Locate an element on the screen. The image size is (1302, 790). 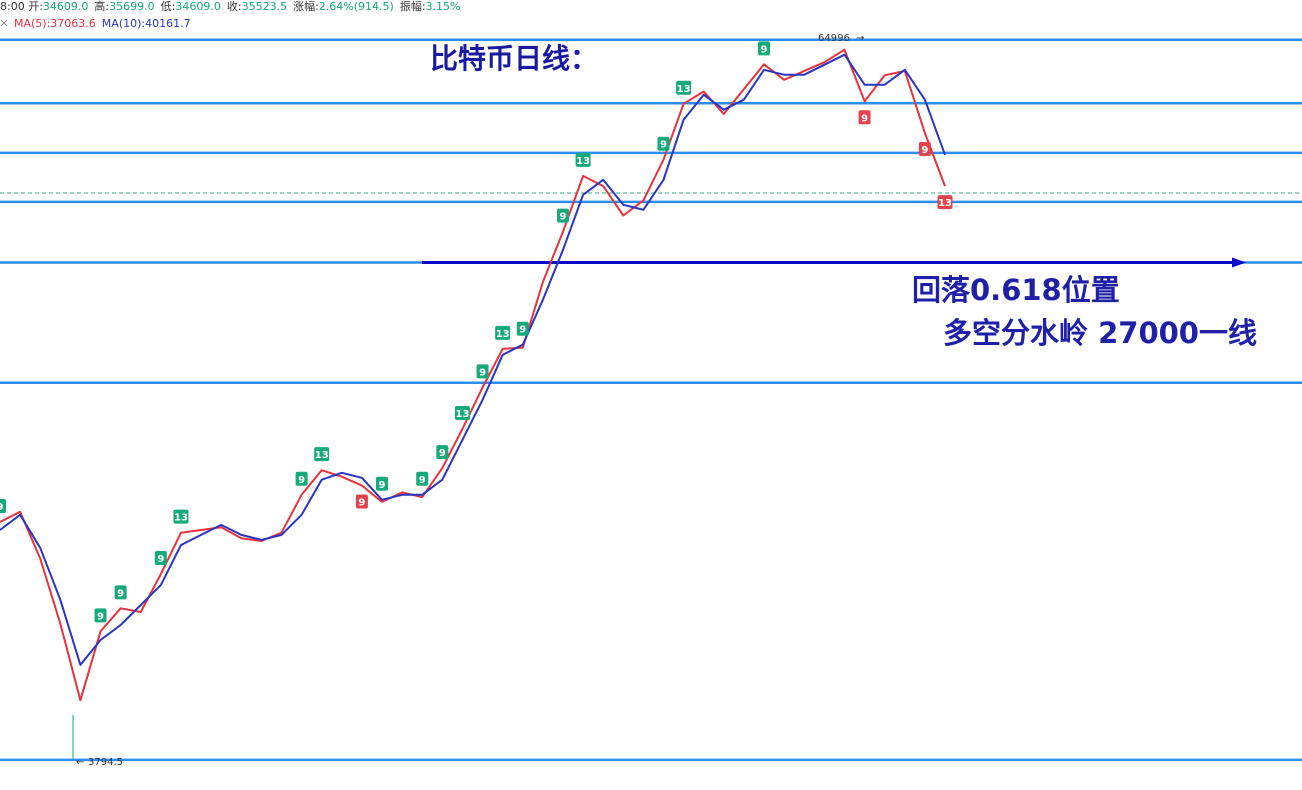
arrow-head is located at coordinates (1239, 262).